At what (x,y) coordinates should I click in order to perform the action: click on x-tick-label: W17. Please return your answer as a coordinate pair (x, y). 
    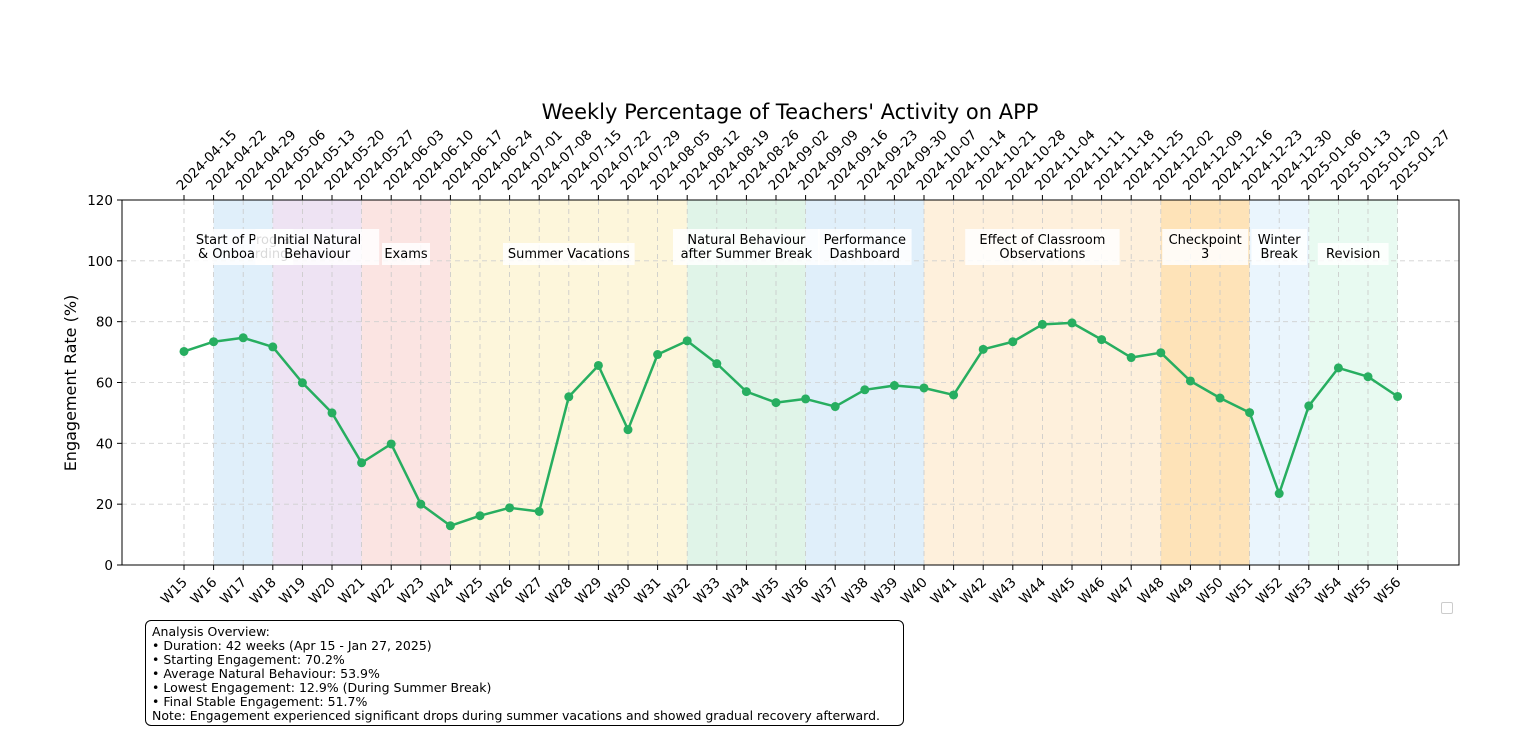
    Looking at the image, I should click on (233, 591).